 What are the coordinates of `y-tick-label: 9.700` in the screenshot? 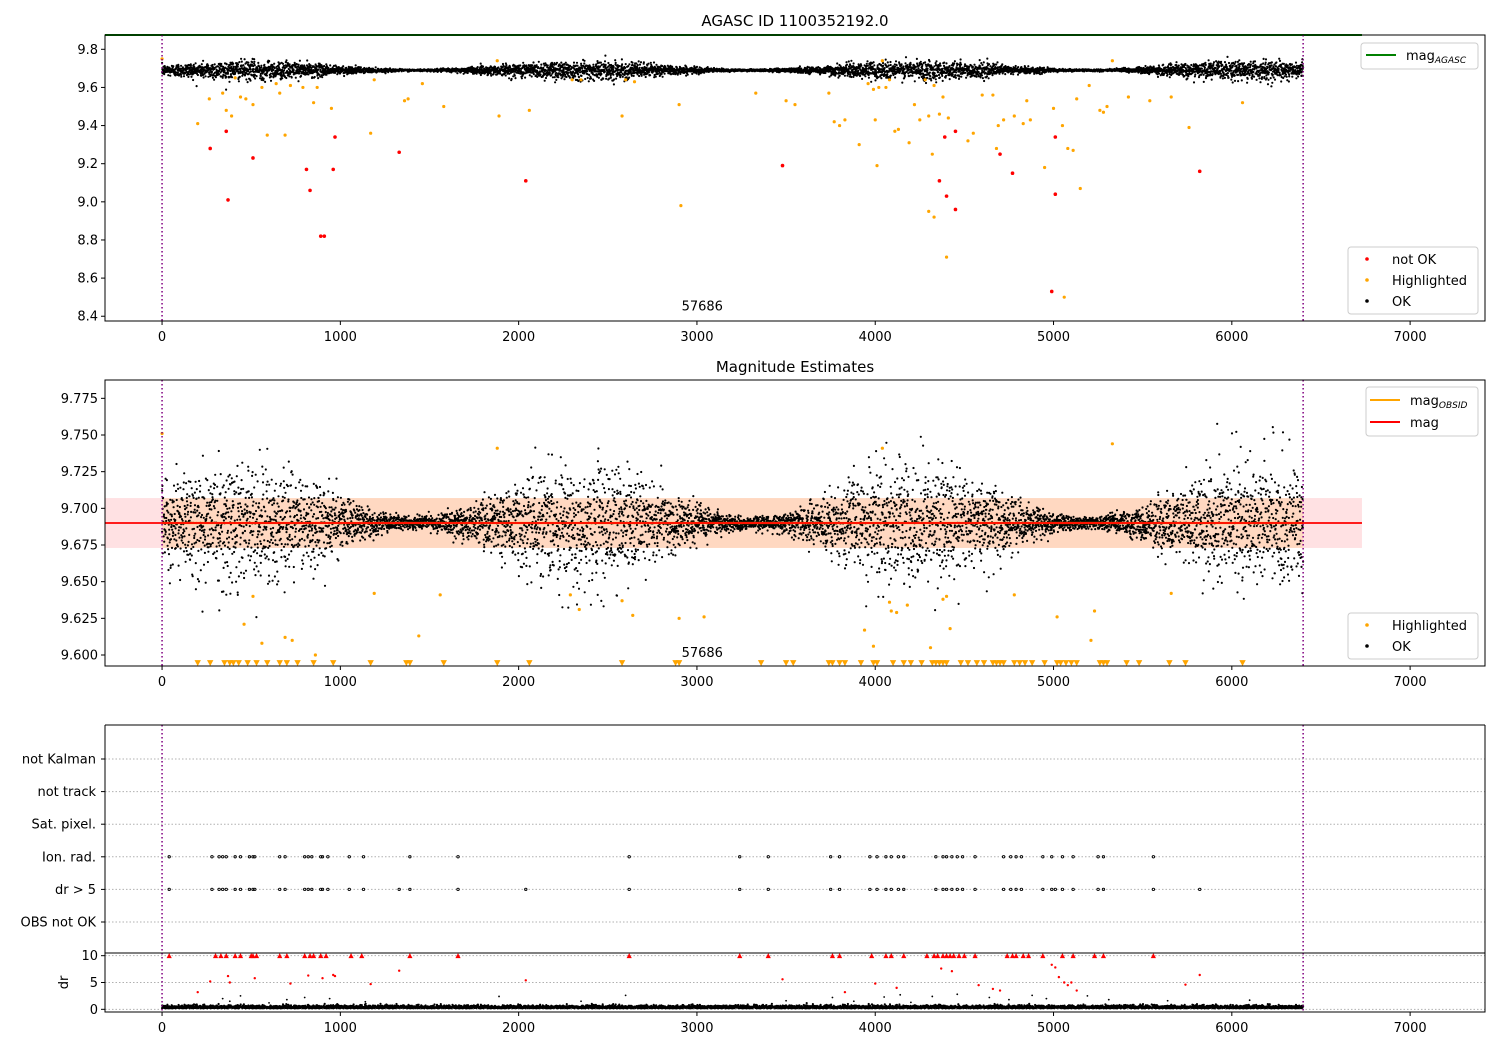 It's located at (79, 509).